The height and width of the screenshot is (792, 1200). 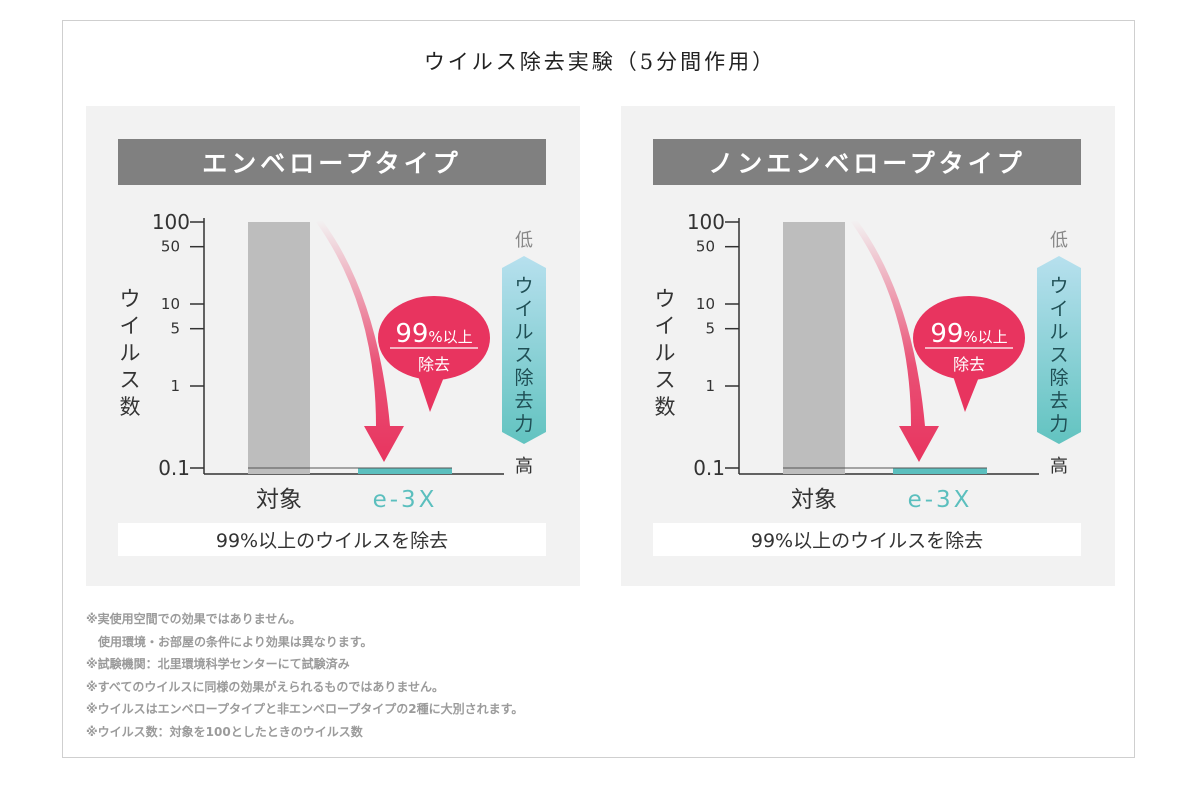 What do you see at coordinates (235, 641) in the screenshot?
I see `footnote: 使用環境・お部屋の条件により効果は異なります。` at bounding box center [235, 641].